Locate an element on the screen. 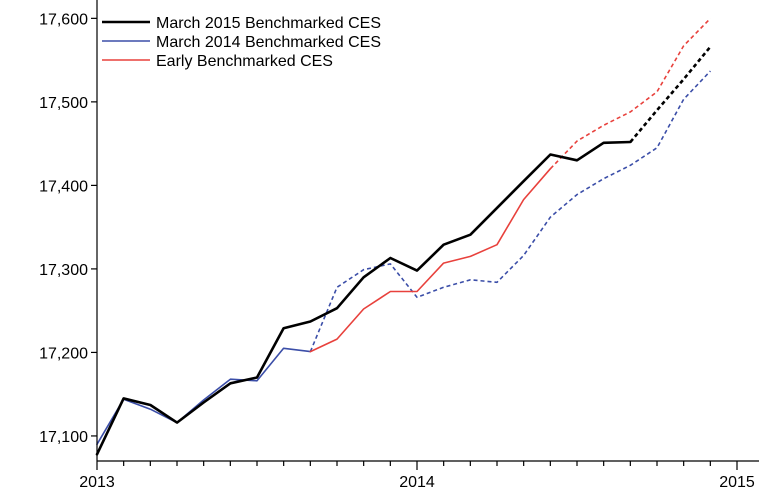  y-axis-ticks: 17,100 17,200 17,300 17,400 17,500 17,600 is located at coordinates (68, 228).